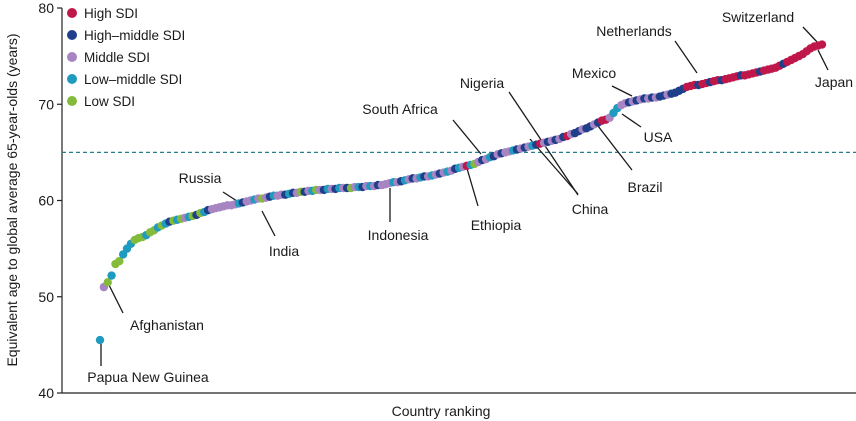 Image resolution: width=856 pixels, height=421 pixels. I want to click on legend-label: Low SDI, so click(109, 101).